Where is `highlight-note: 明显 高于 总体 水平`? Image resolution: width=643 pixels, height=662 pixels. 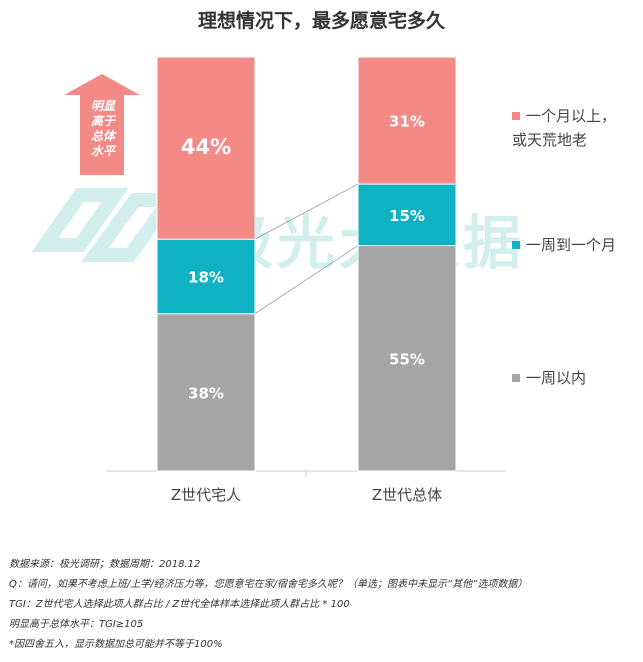
highlight-note: 明显 高于 总体 水平 is located at coordinates (103, 129).